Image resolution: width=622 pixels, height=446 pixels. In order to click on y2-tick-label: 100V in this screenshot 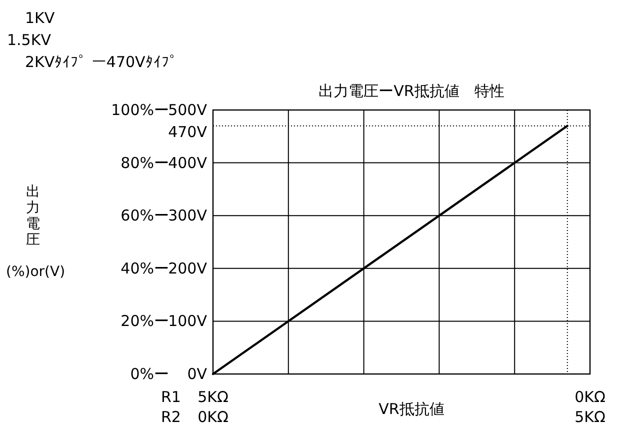, I will do `click(188, 321)`.